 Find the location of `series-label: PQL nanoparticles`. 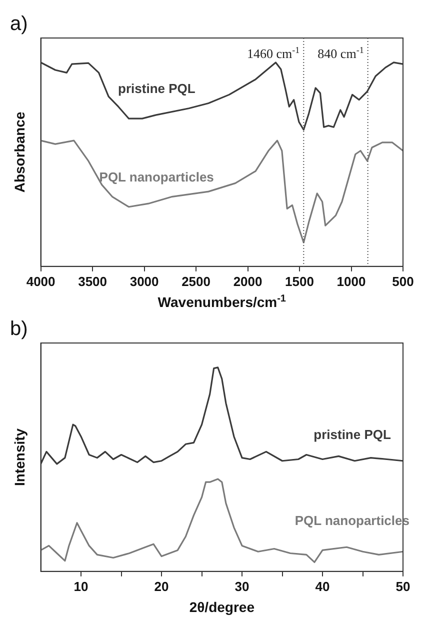

series-label: PQL nanoparticles is located at coordinates (156, 177).